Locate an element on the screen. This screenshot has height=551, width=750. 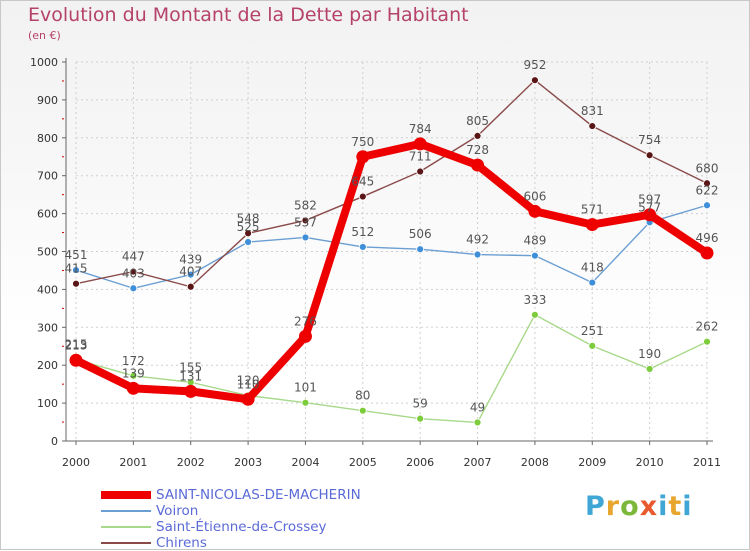
data-label: 645 is located at coordinates (362, 182).